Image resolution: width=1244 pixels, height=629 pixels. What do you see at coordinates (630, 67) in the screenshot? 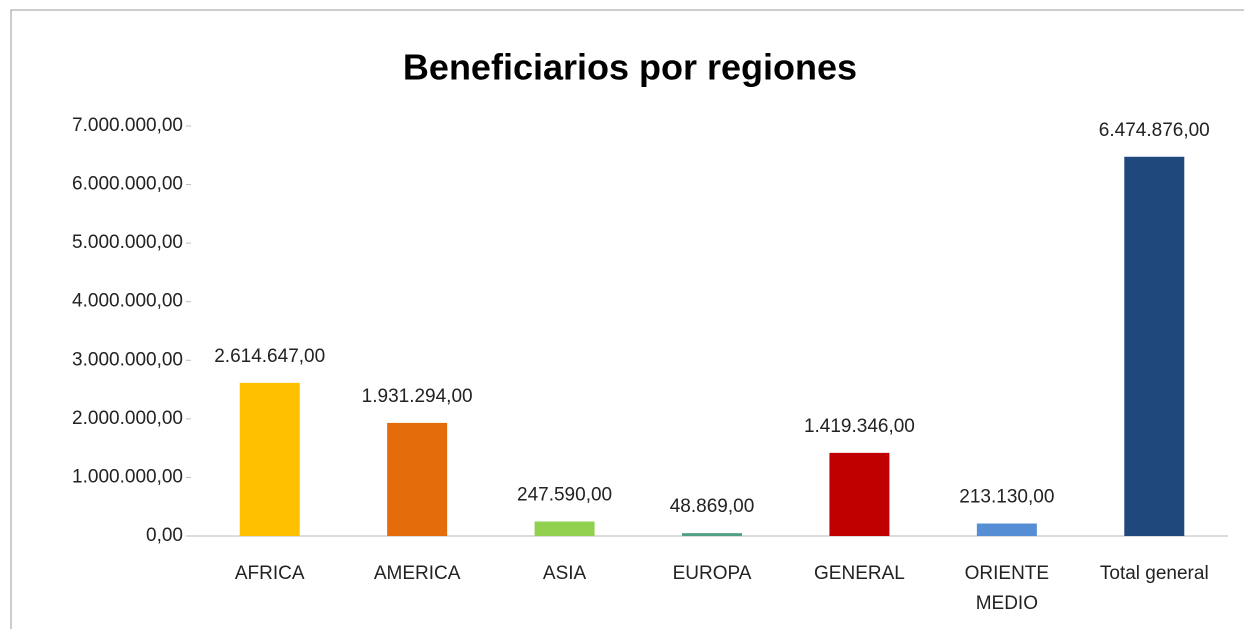
I see `chart-title: Beneficiarios por regiones` at bounding box center [630, 67].